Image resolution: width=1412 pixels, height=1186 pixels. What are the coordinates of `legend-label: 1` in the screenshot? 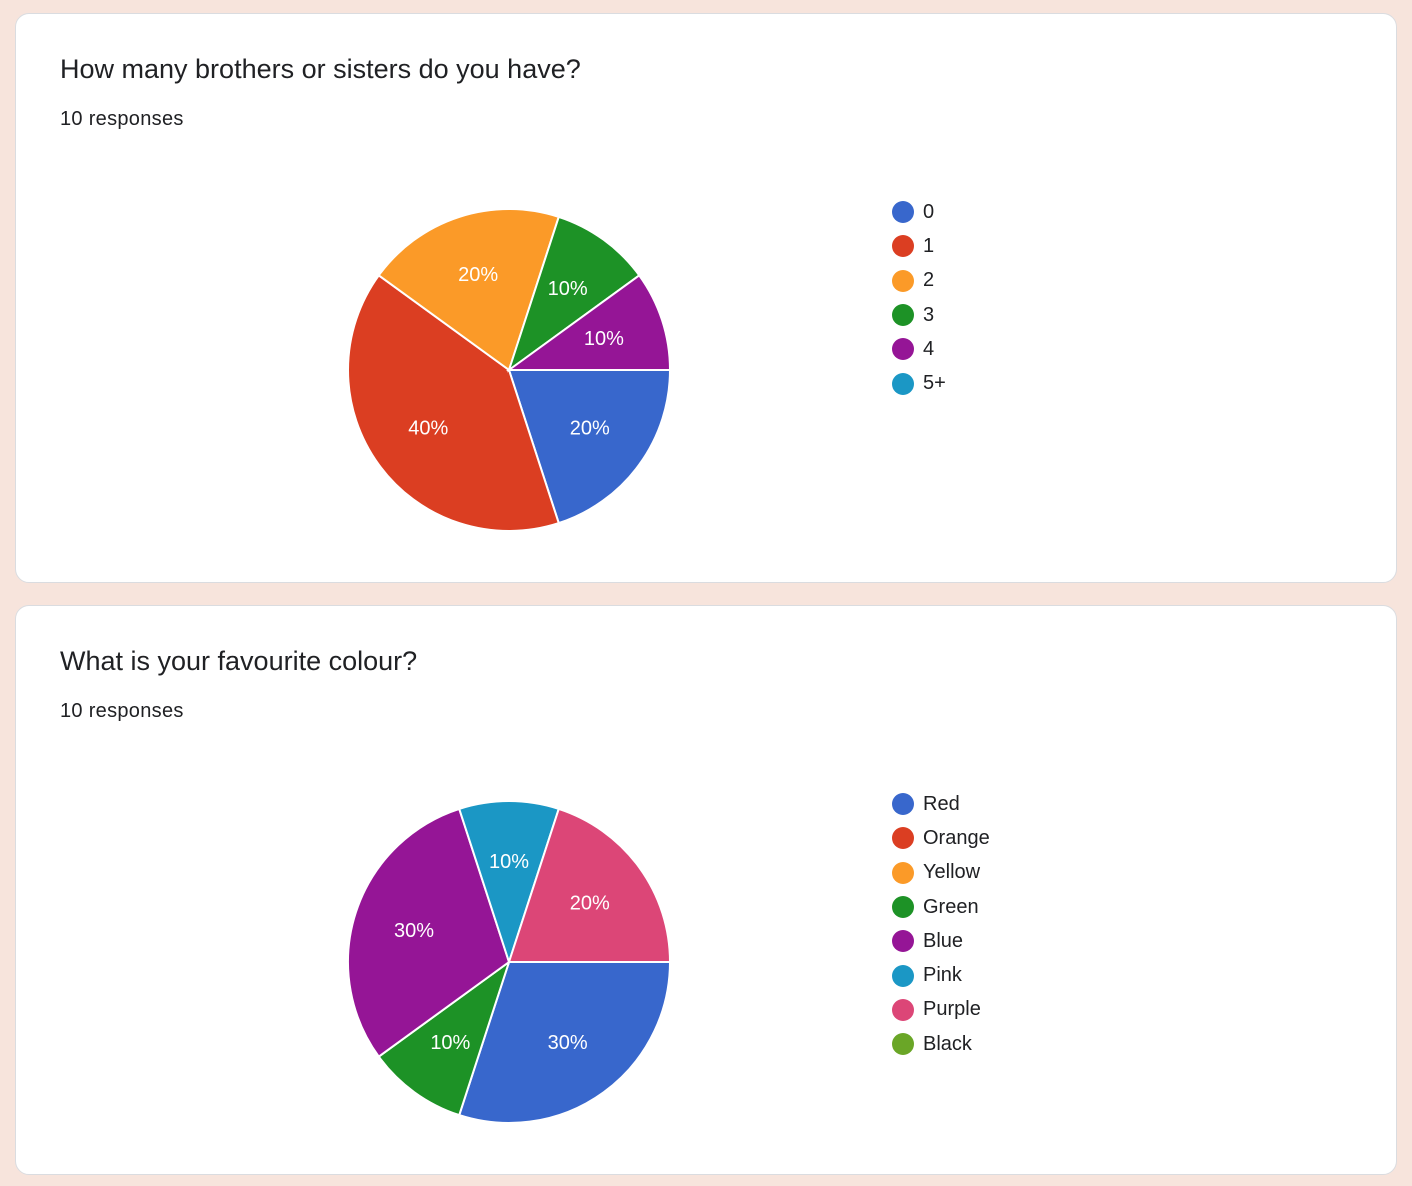 It's located at (929, 245).